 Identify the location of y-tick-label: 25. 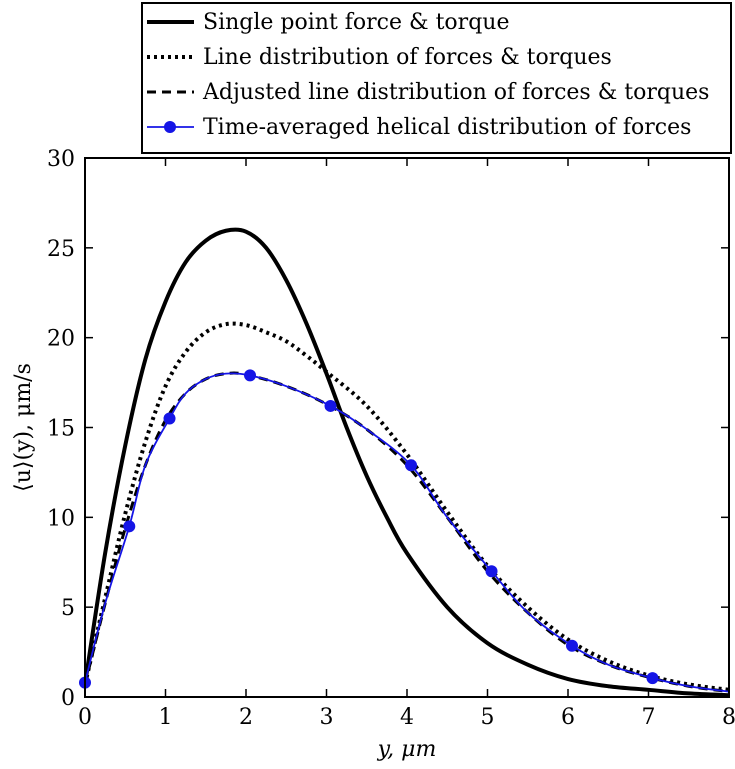
(61, 249).